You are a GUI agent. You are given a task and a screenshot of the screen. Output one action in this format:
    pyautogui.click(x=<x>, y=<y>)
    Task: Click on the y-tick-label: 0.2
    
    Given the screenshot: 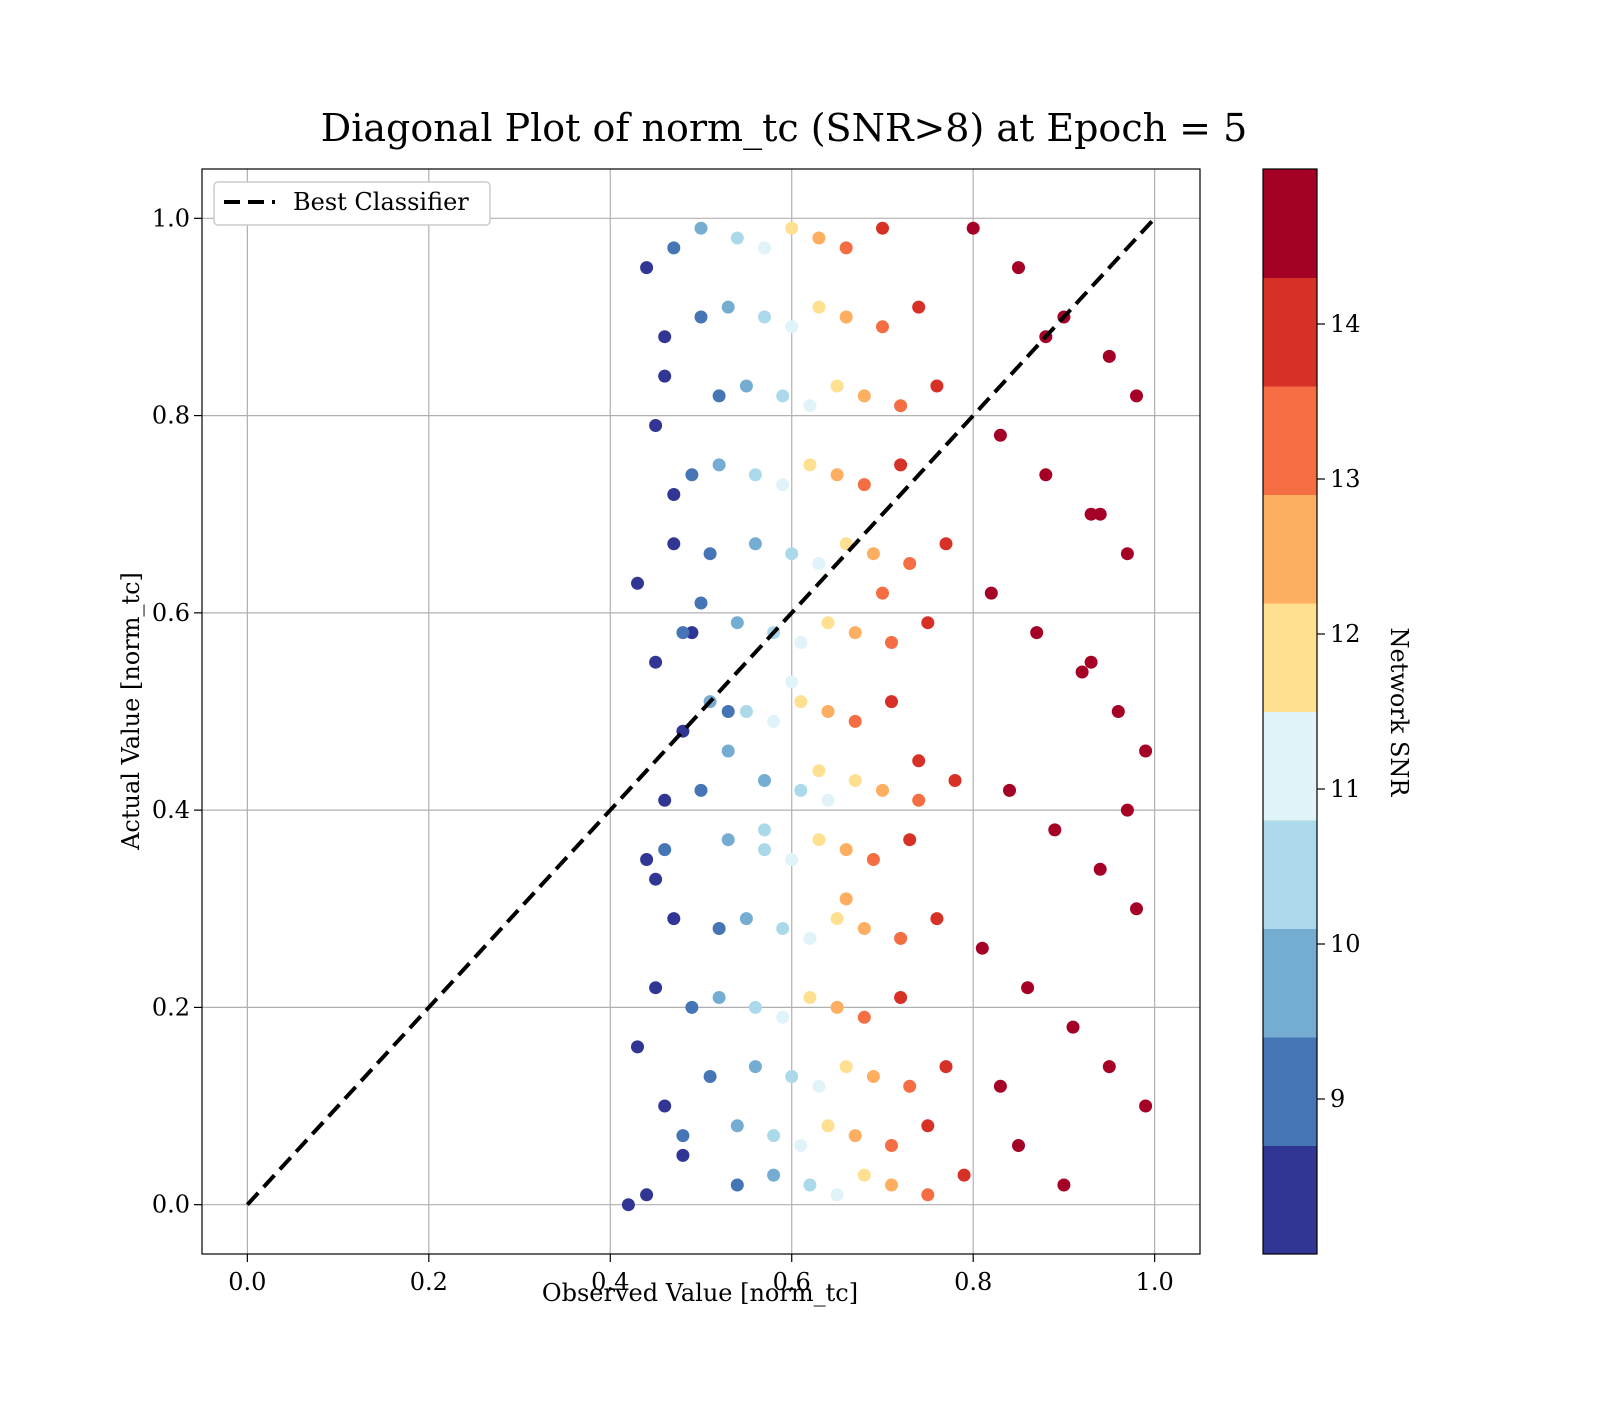 What is the action you would take?
    pyautogui.click(x=171, y=1007)
    